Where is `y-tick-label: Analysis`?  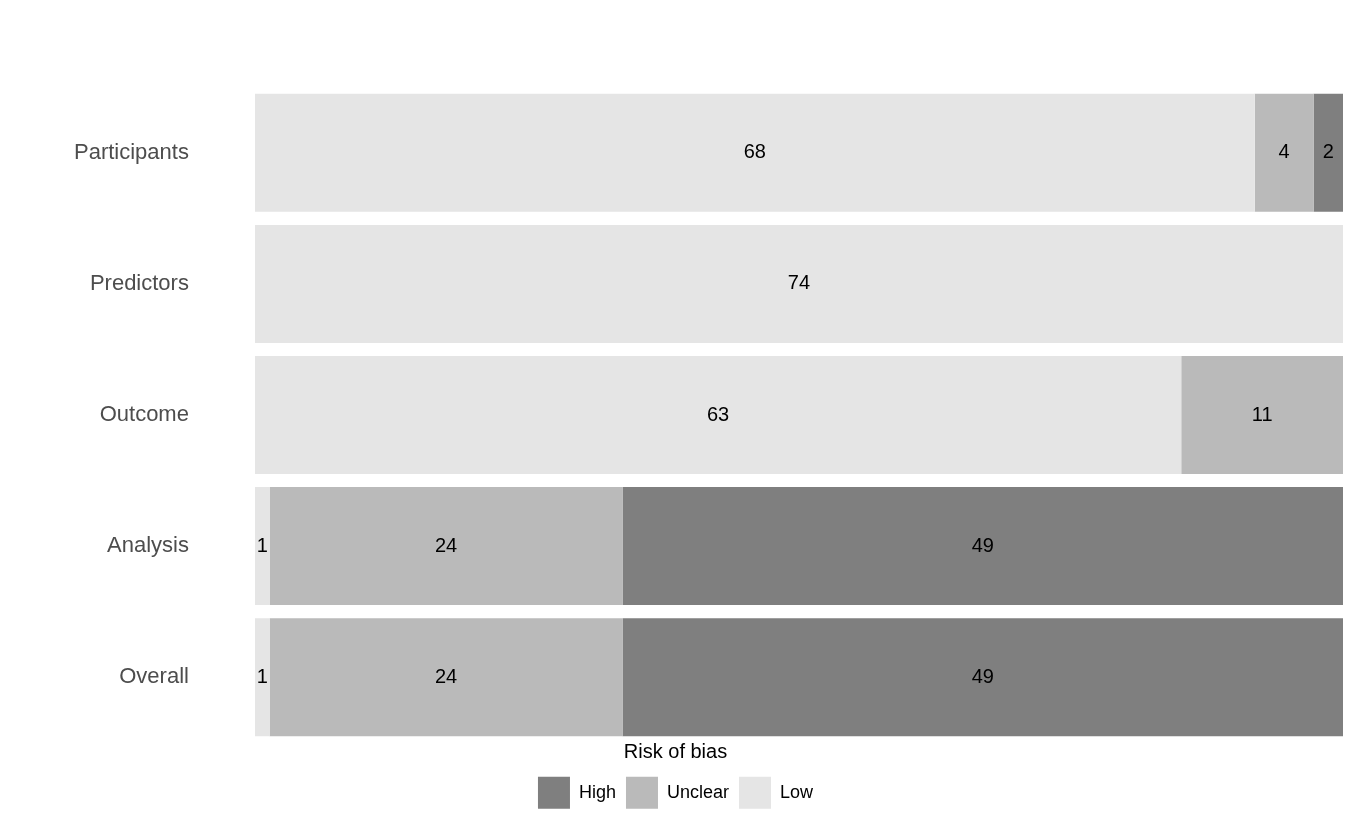
y-tick-label: Analysis is located at coordinates (148, 545).